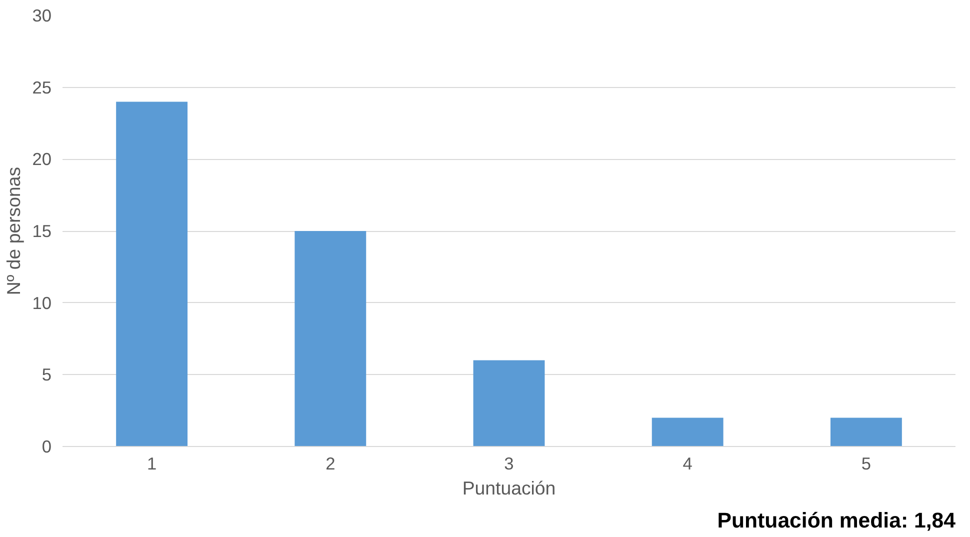 This screenshot has width=970, height=537. I want to click on y-tick-label: 10, so click(42, 302).